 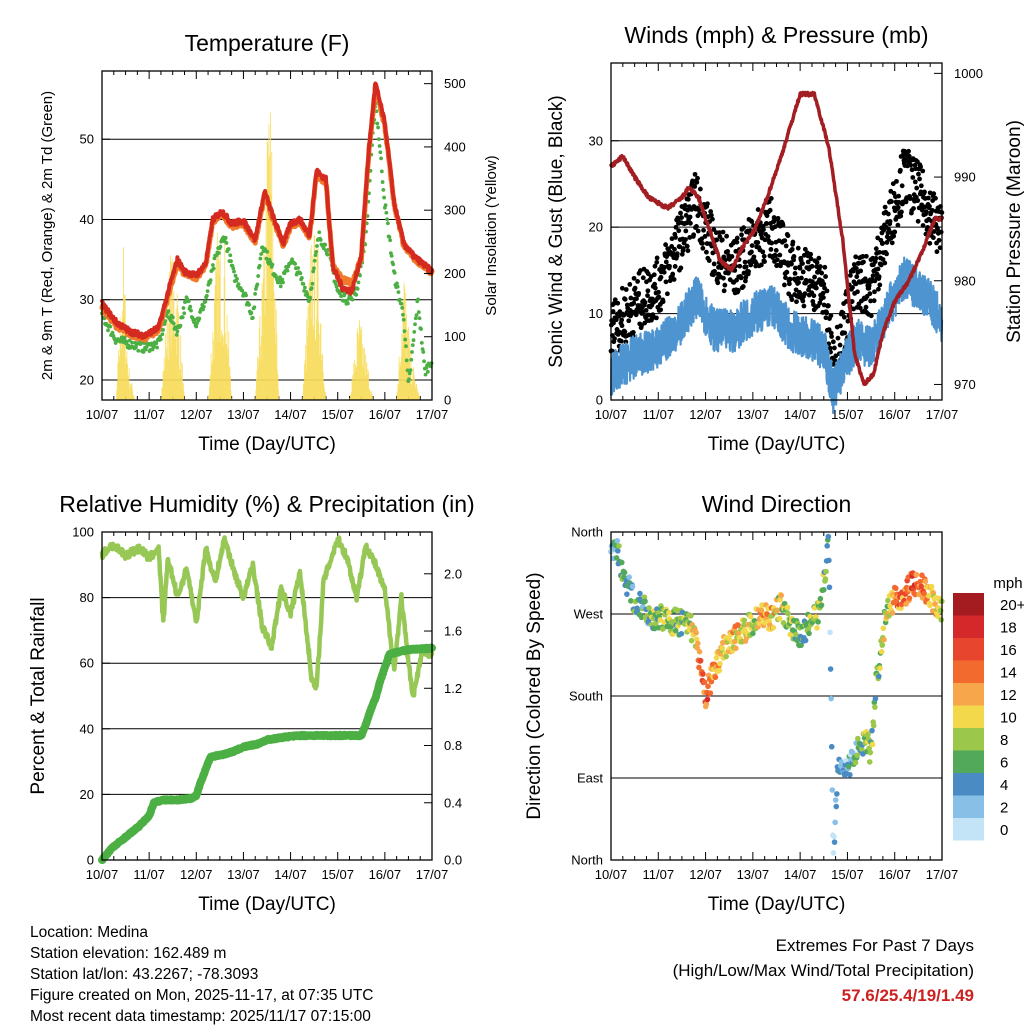 What do you see at coordinates (455, 83) in the screenshot?
I see `y-right-tick-label: 500` at bounding box center [455, 83].